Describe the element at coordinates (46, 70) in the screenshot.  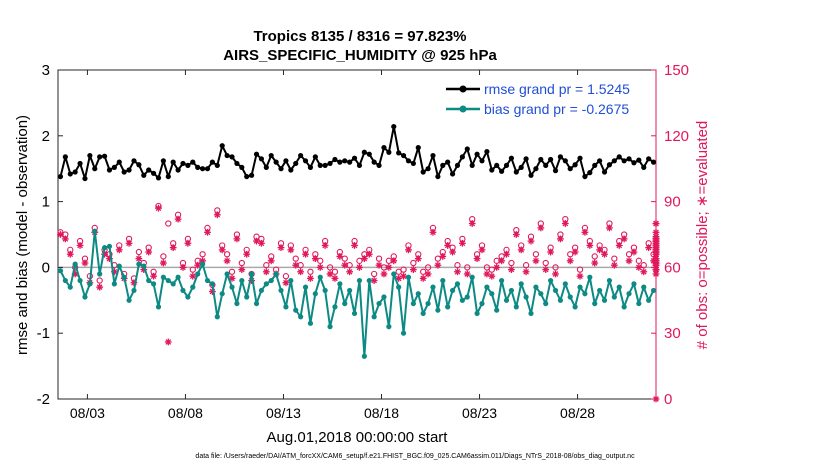
I see `y-left-tick-label: 3` at that location.